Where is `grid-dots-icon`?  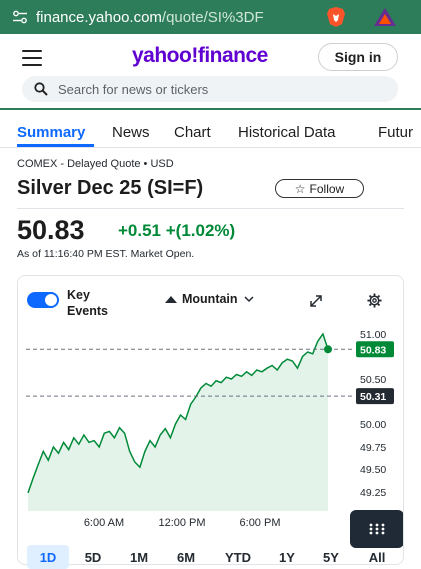 grid-dots-icon is located at coordinates (377, 529).